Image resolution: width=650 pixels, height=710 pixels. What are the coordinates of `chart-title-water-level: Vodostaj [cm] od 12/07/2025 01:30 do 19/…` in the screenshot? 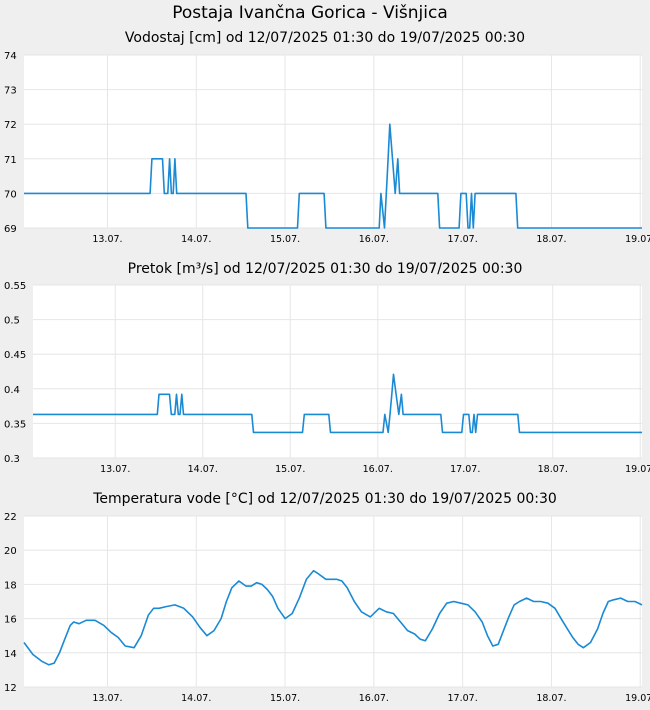 It's located at (325, 38).